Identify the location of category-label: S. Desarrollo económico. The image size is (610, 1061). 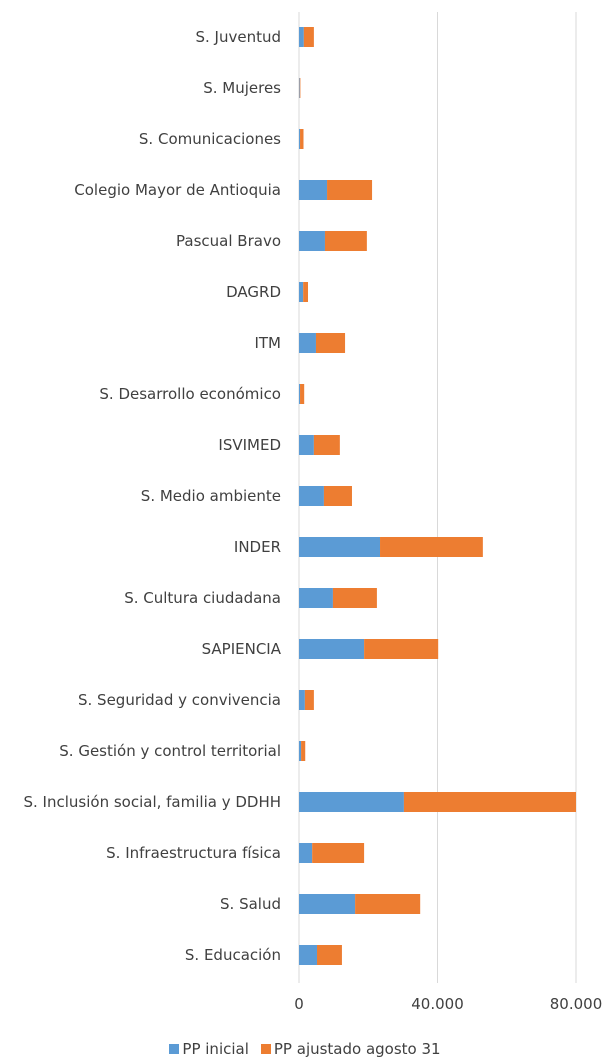
(190, 394).